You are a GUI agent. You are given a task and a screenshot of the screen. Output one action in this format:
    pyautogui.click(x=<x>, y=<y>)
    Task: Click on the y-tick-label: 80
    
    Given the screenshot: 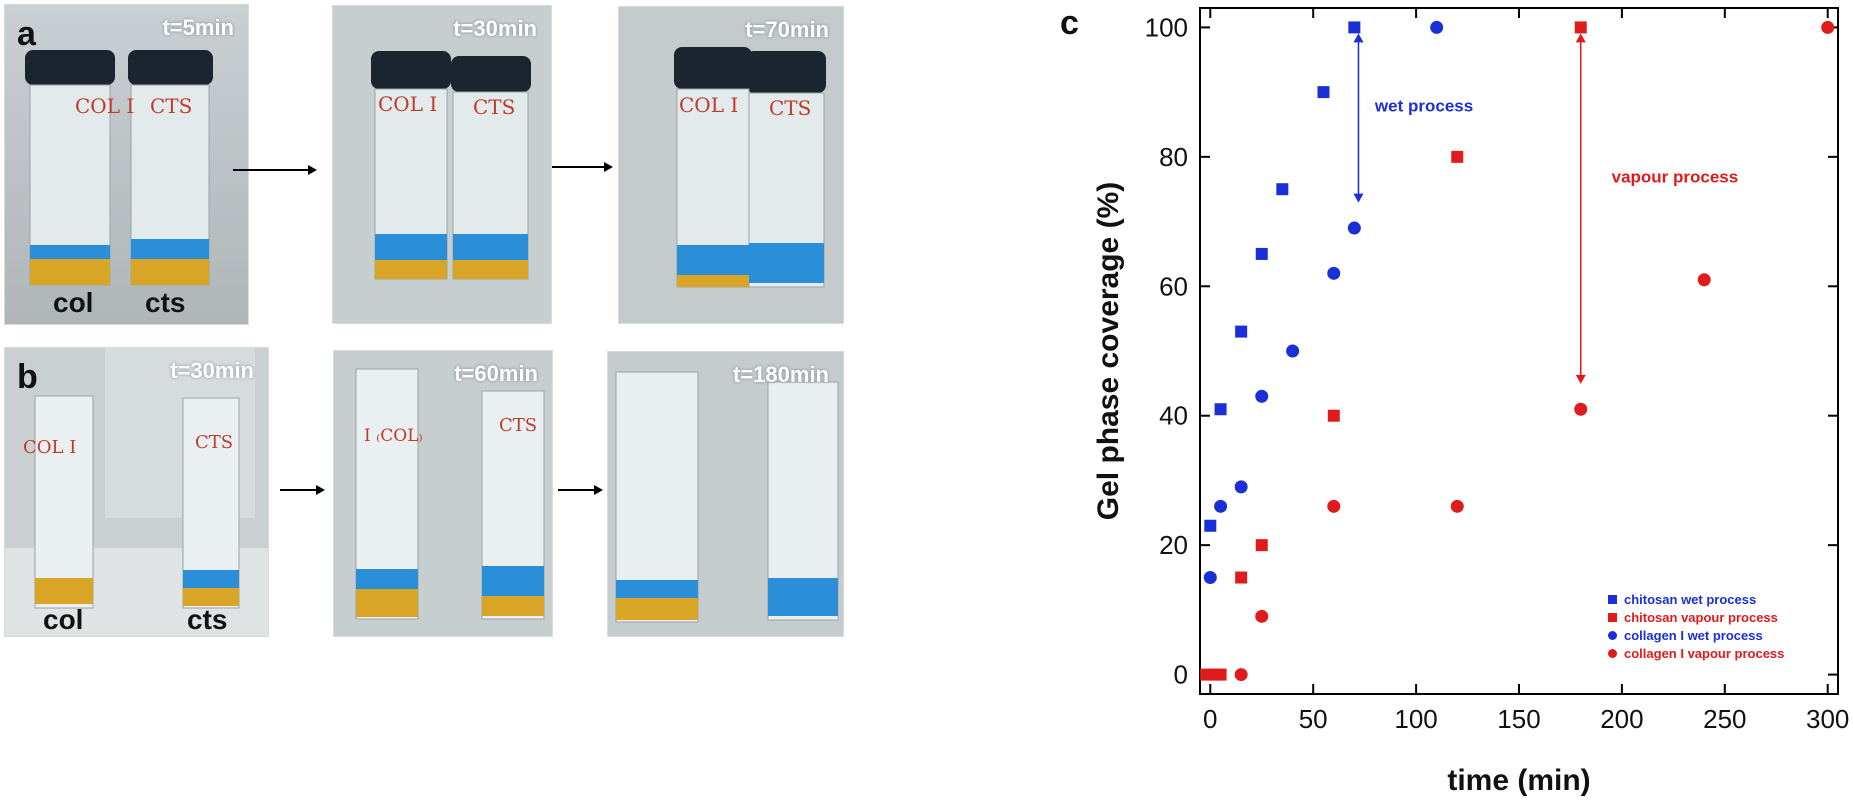 What is the action you would take?
    pyautogui.click(x=1173, y=157)
    